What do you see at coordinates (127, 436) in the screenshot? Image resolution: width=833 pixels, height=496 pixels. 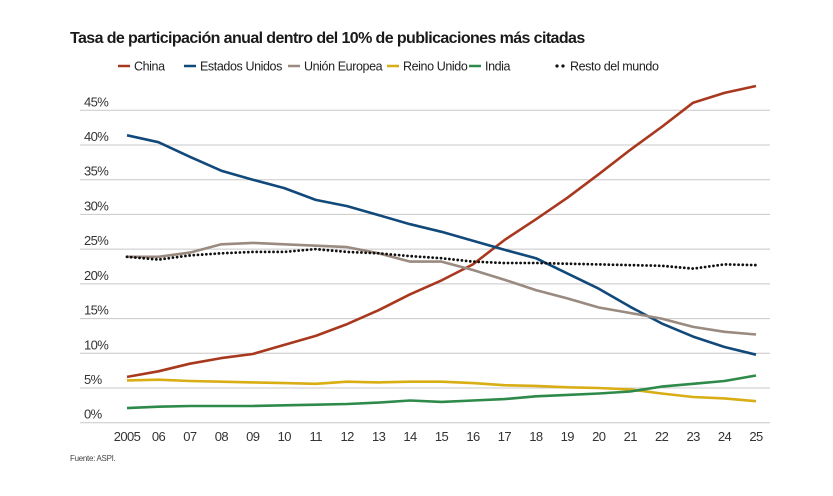 I see `x-tick-label: 2005` at bounding box center [127, 436].